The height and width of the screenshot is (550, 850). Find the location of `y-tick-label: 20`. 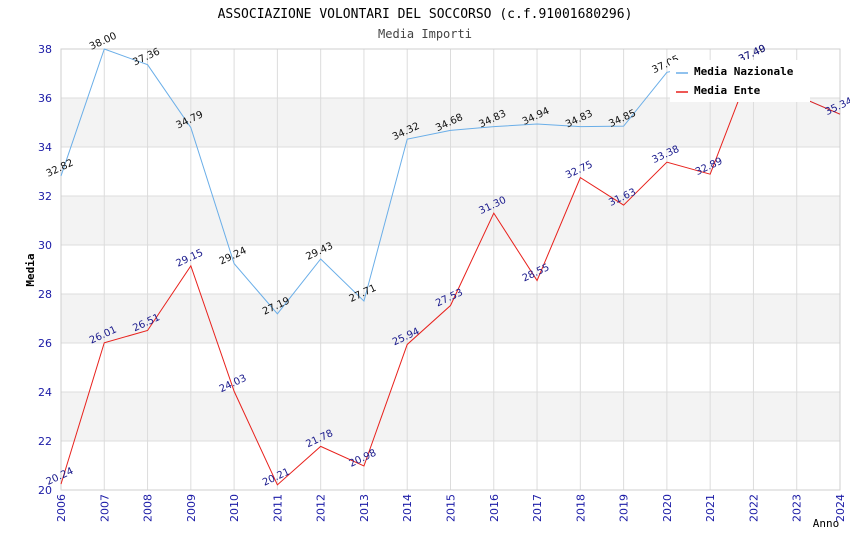

y-tick-label: 20 is located at coordinates (45, 490).